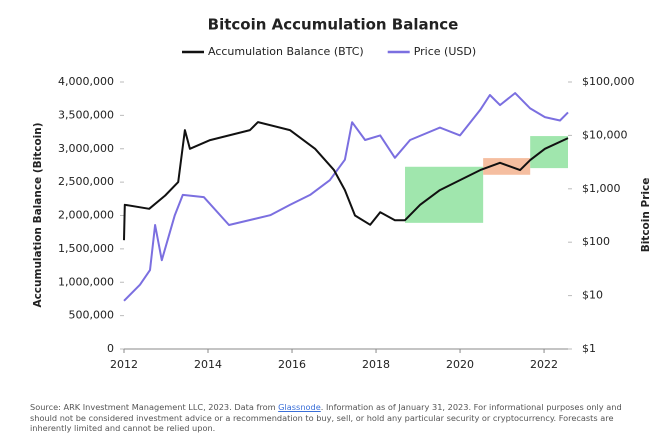  I want to click on y-tick-label: 4,000,000, so click(86, 81).